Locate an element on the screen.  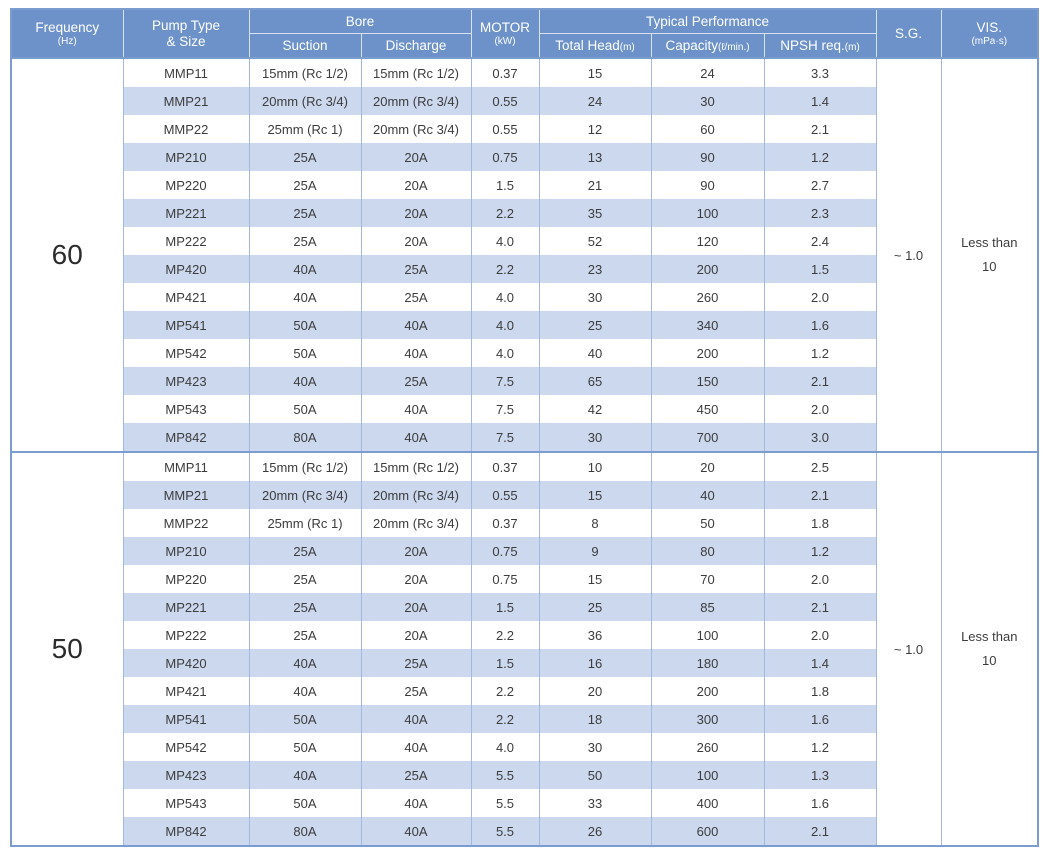
total-head-cell: 21 is located at coordinates (595, 185).